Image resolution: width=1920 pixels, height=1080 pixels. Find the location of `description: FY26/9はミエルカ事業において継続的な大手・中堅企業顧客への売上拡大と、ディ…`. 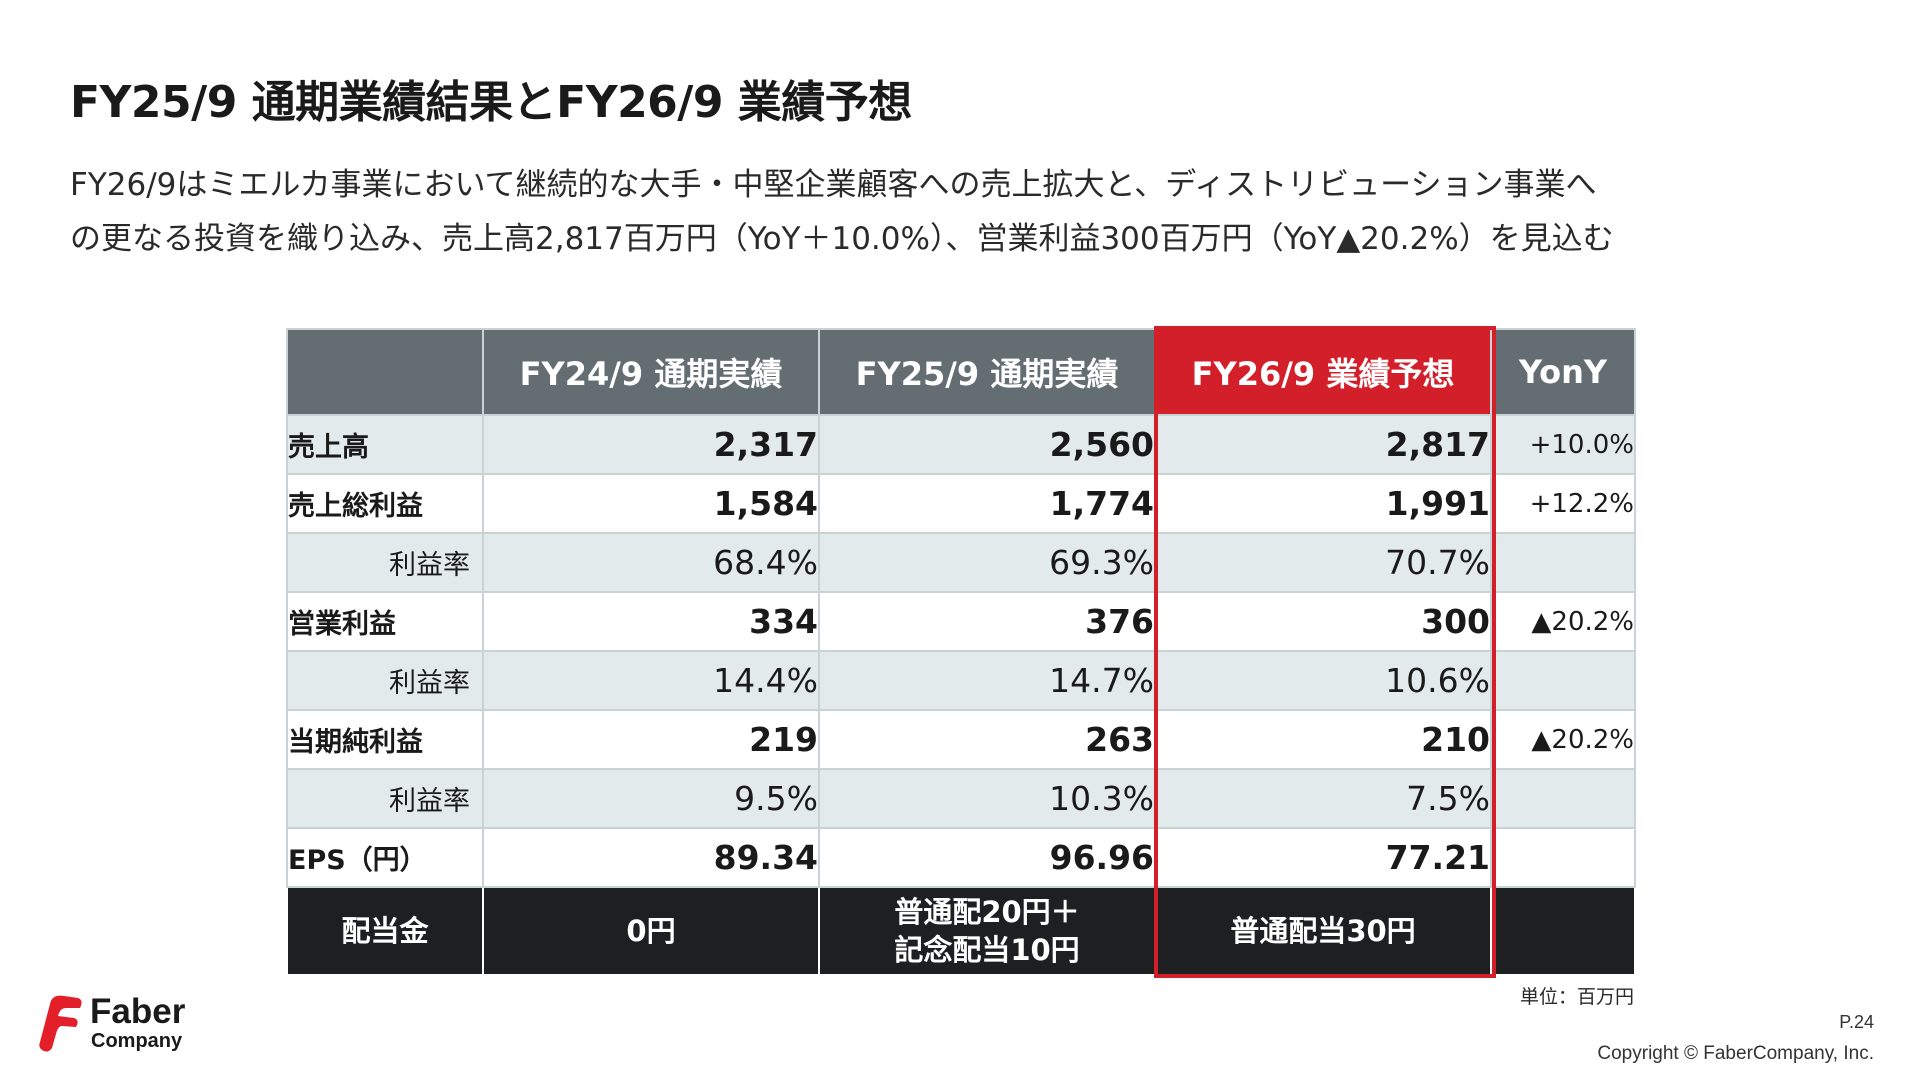

description: FY26/9はミエルカ事業において継続的な大手・中堅企業顧客への売上拡大と、ディ… is located at coordinates (970, 212).